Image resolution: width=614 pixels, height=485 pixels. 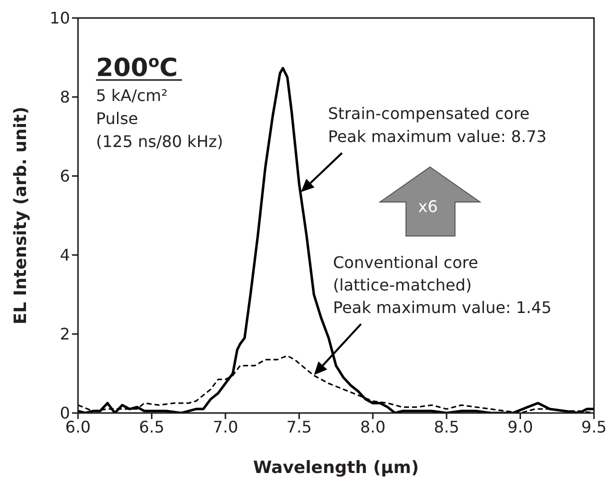 I want to click on annotation: Conventional core (lattice-matched) Peak maximum value: 1.45, so click(x=442, y=285).